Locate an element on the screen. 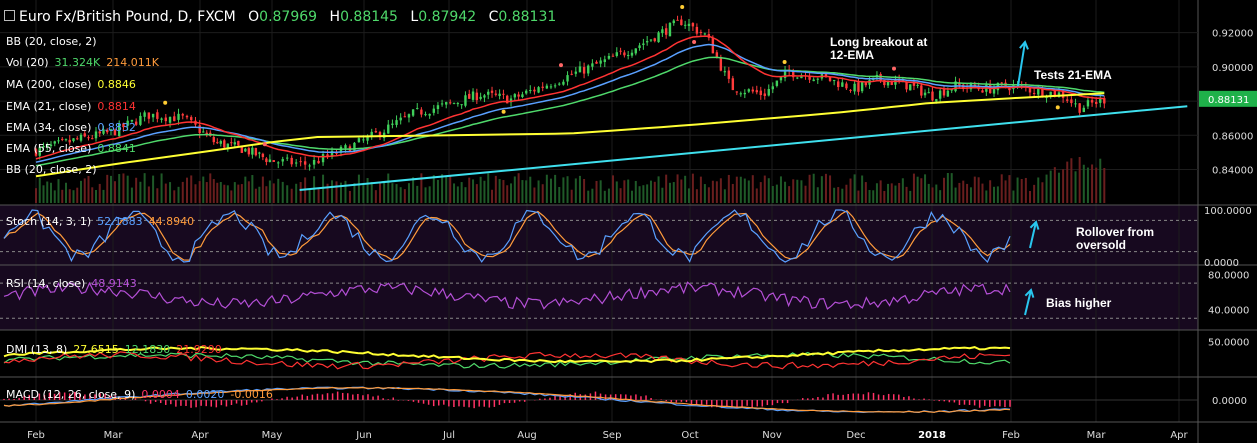 The height and width of the screenshot is (443, 1257). collapse-box-icon is located at coordinates (9, 15).